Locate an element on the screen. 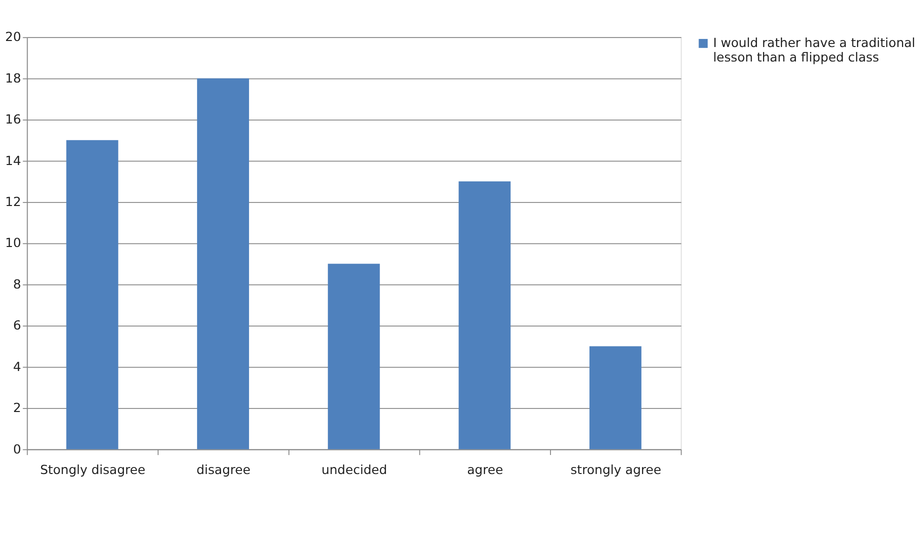 The width and height of the screenshot is (920, 541). y-tick-label: 16 is located at coordinates (13, 119).